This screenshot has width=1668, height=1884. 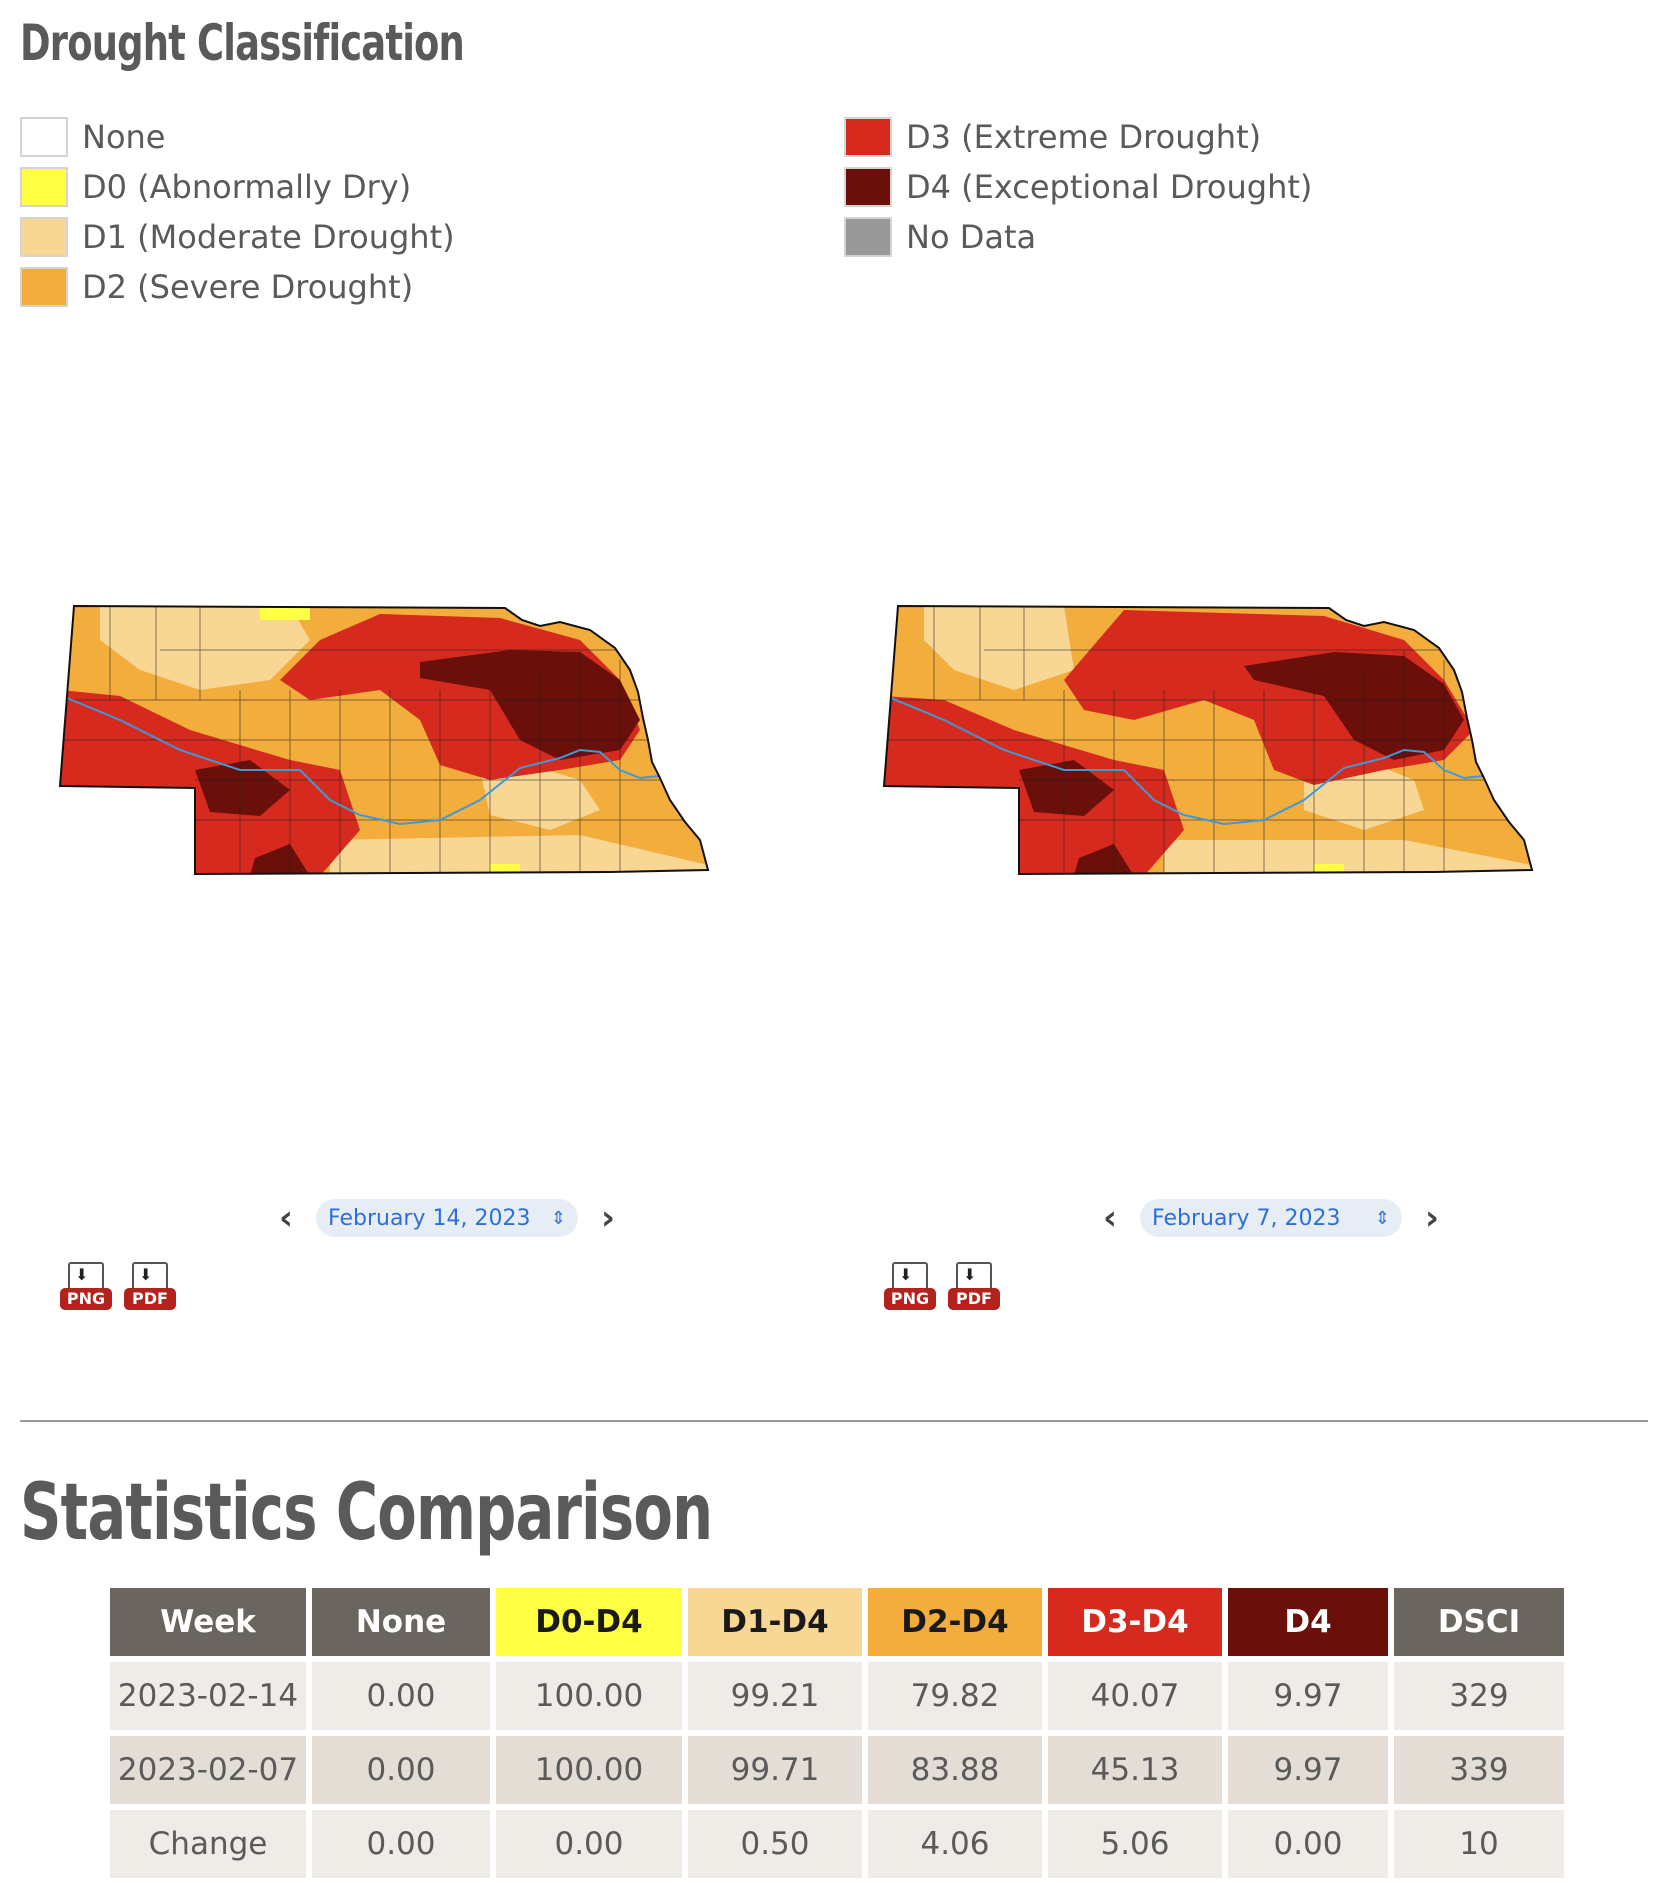 What do you see at coordinates (1135, 1696) in the screenshot?
I see `table-cell: 40.07` at bounding box center [1135, 1696].